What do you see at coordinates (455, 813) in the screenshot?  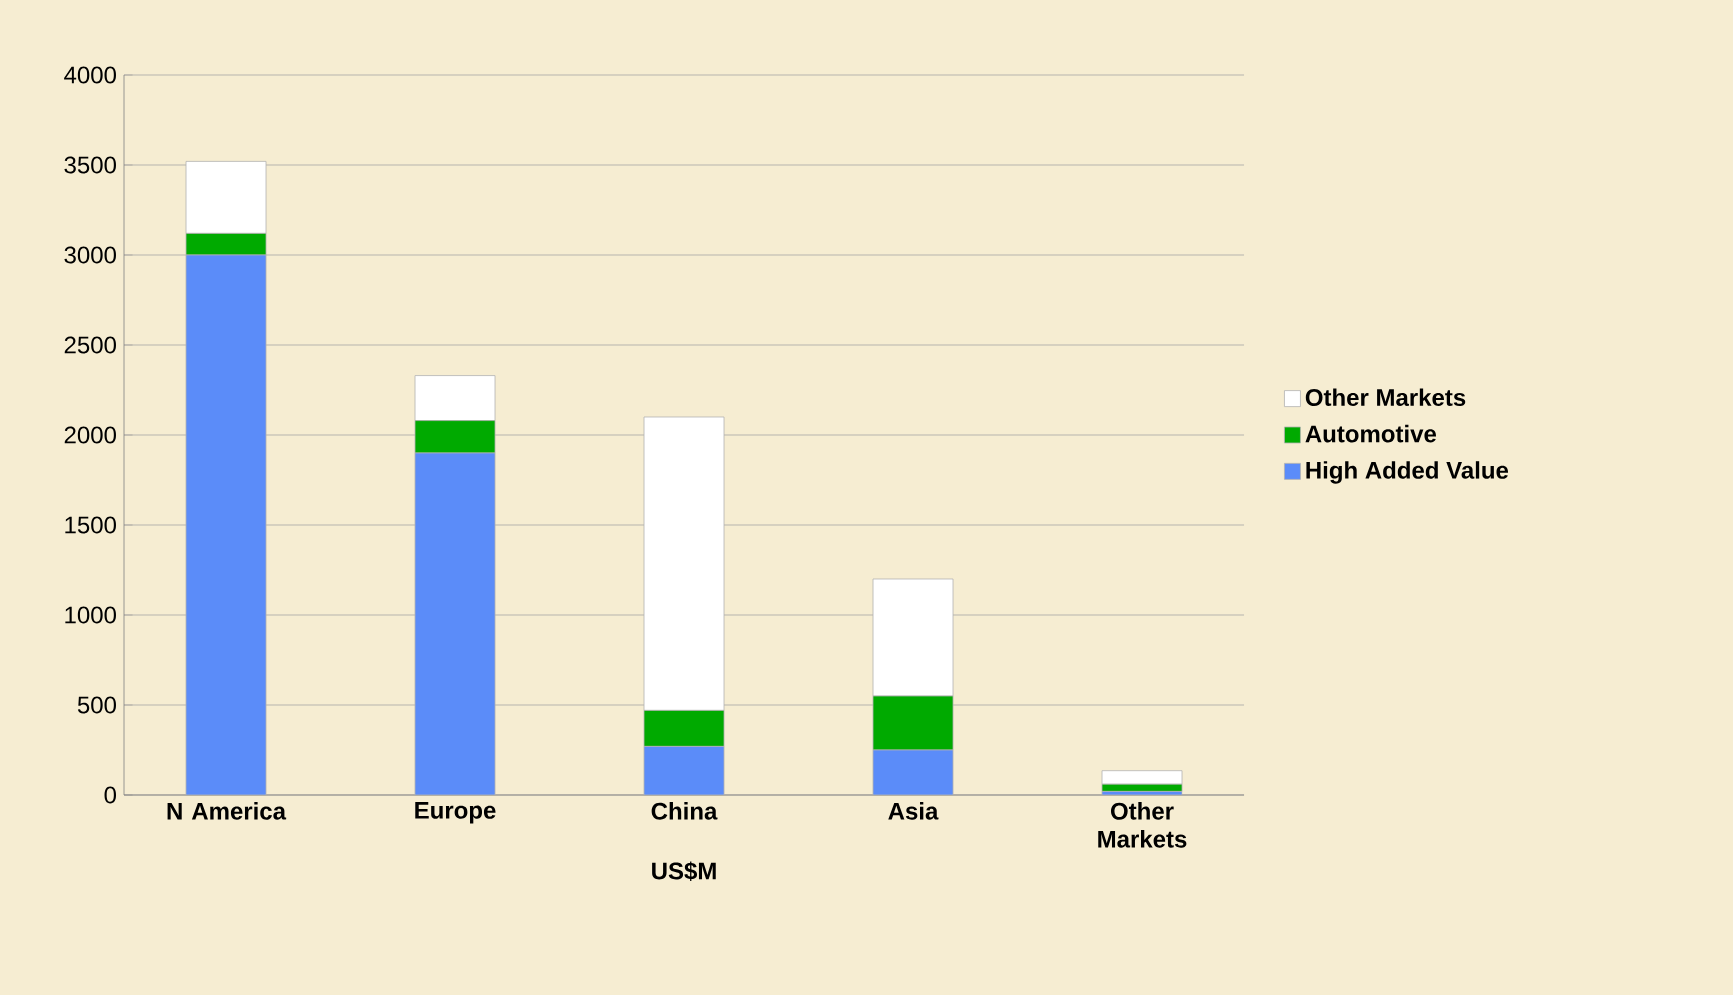 I see `x-tick-label: Europe` at bounding box center [455, 813].